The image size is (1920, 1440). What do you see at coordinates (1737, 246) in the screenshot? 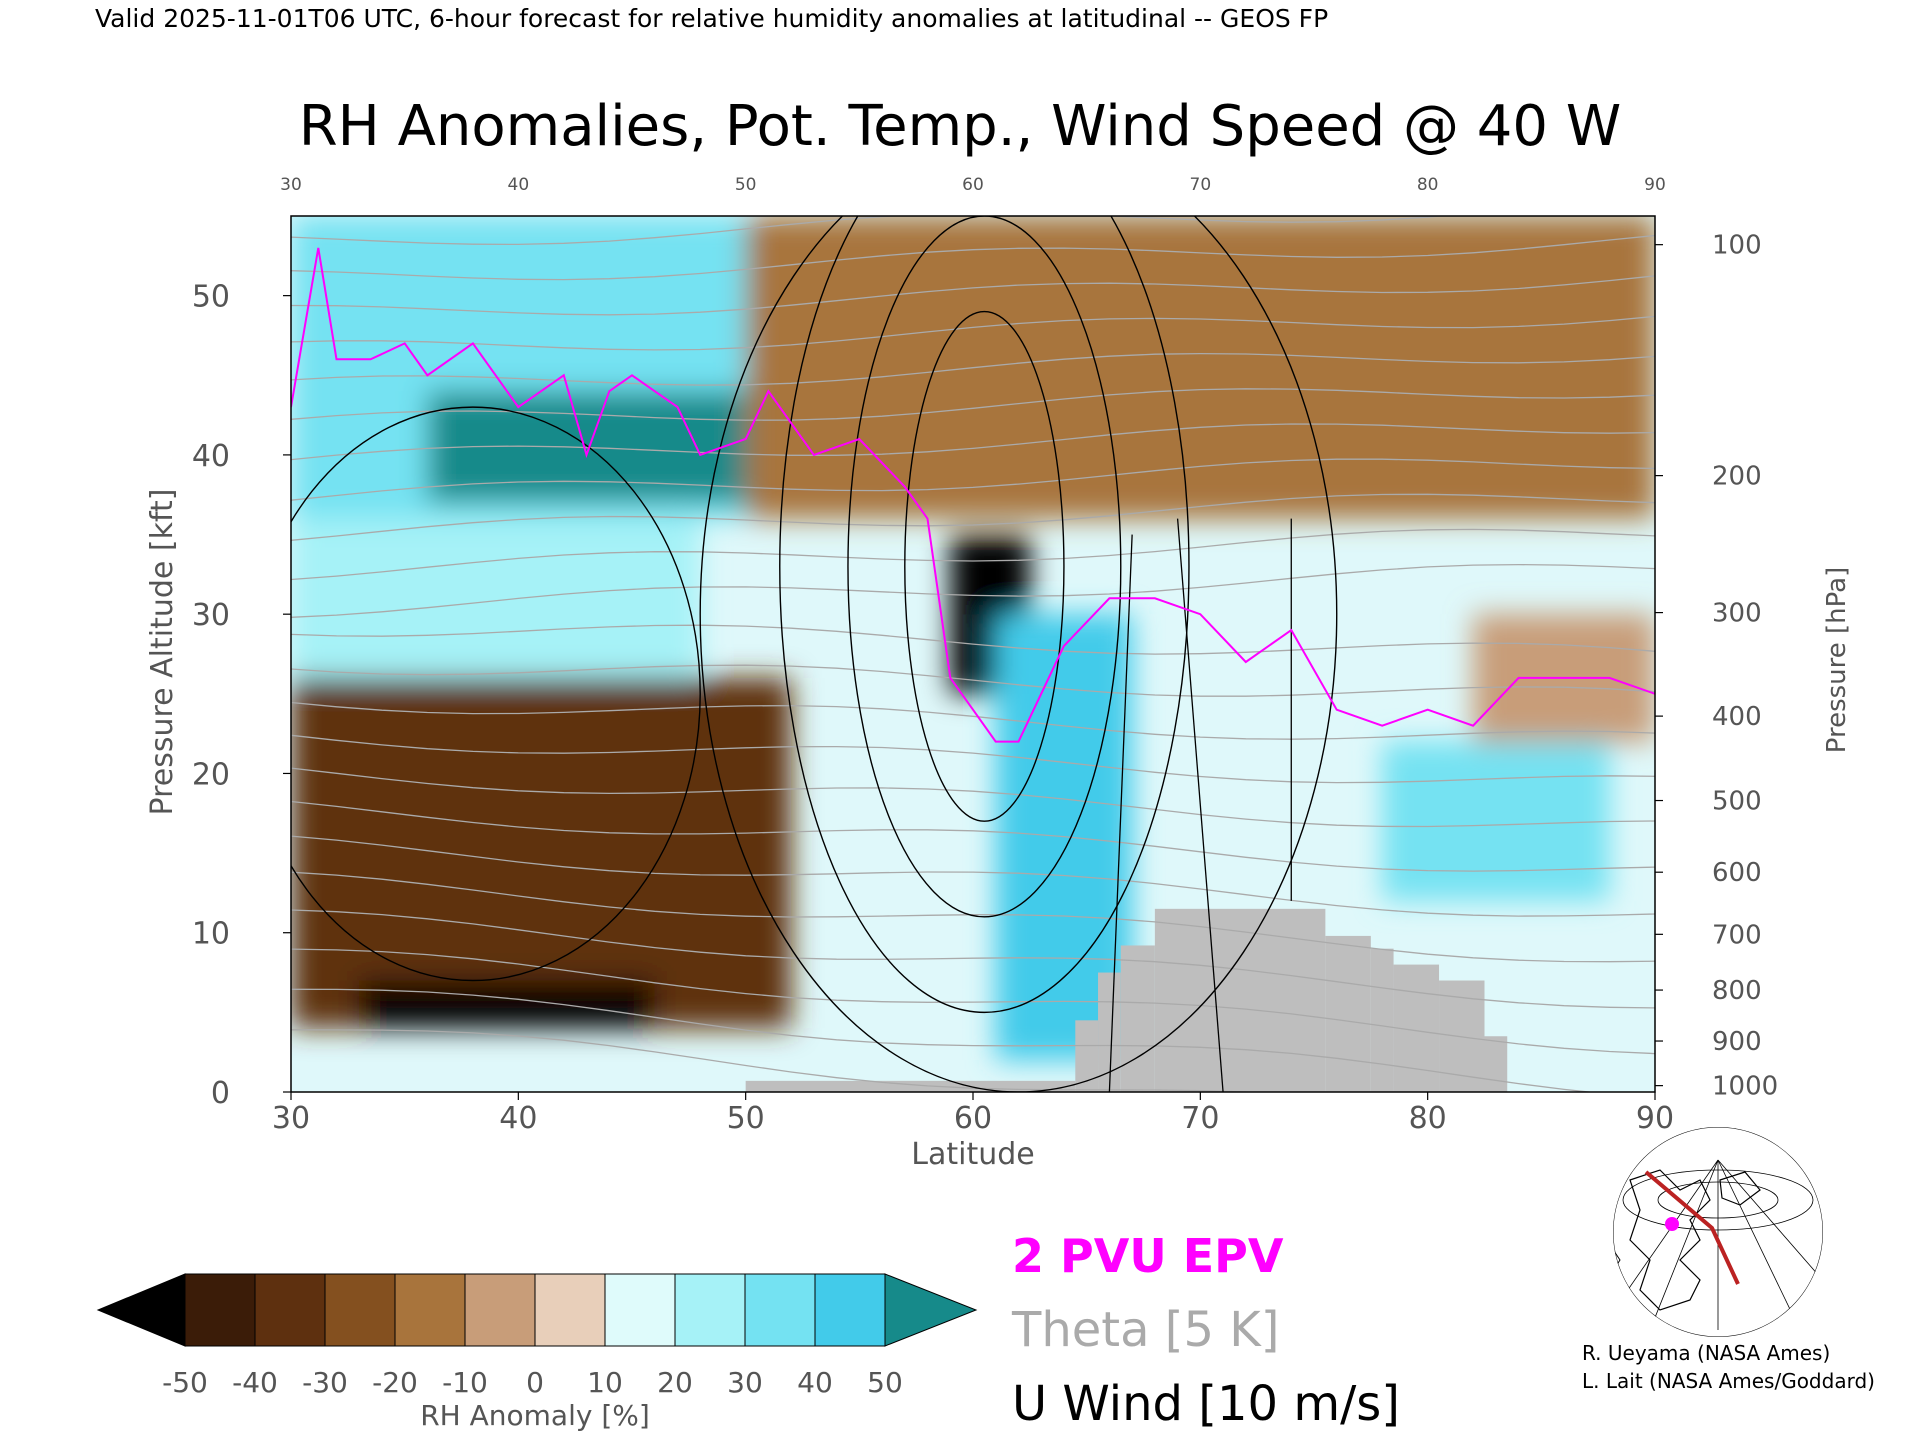
I see `pressure-tick-label: 100` at bounding box center [1737, 246].